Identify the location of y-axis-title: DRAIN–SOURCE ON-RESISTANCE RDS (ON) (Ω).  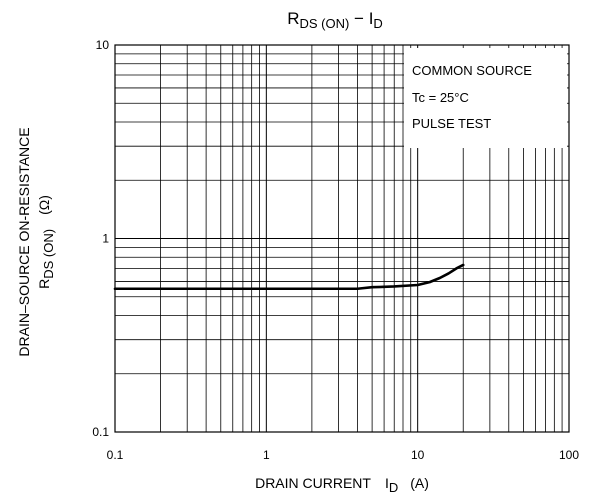
(36, 241).